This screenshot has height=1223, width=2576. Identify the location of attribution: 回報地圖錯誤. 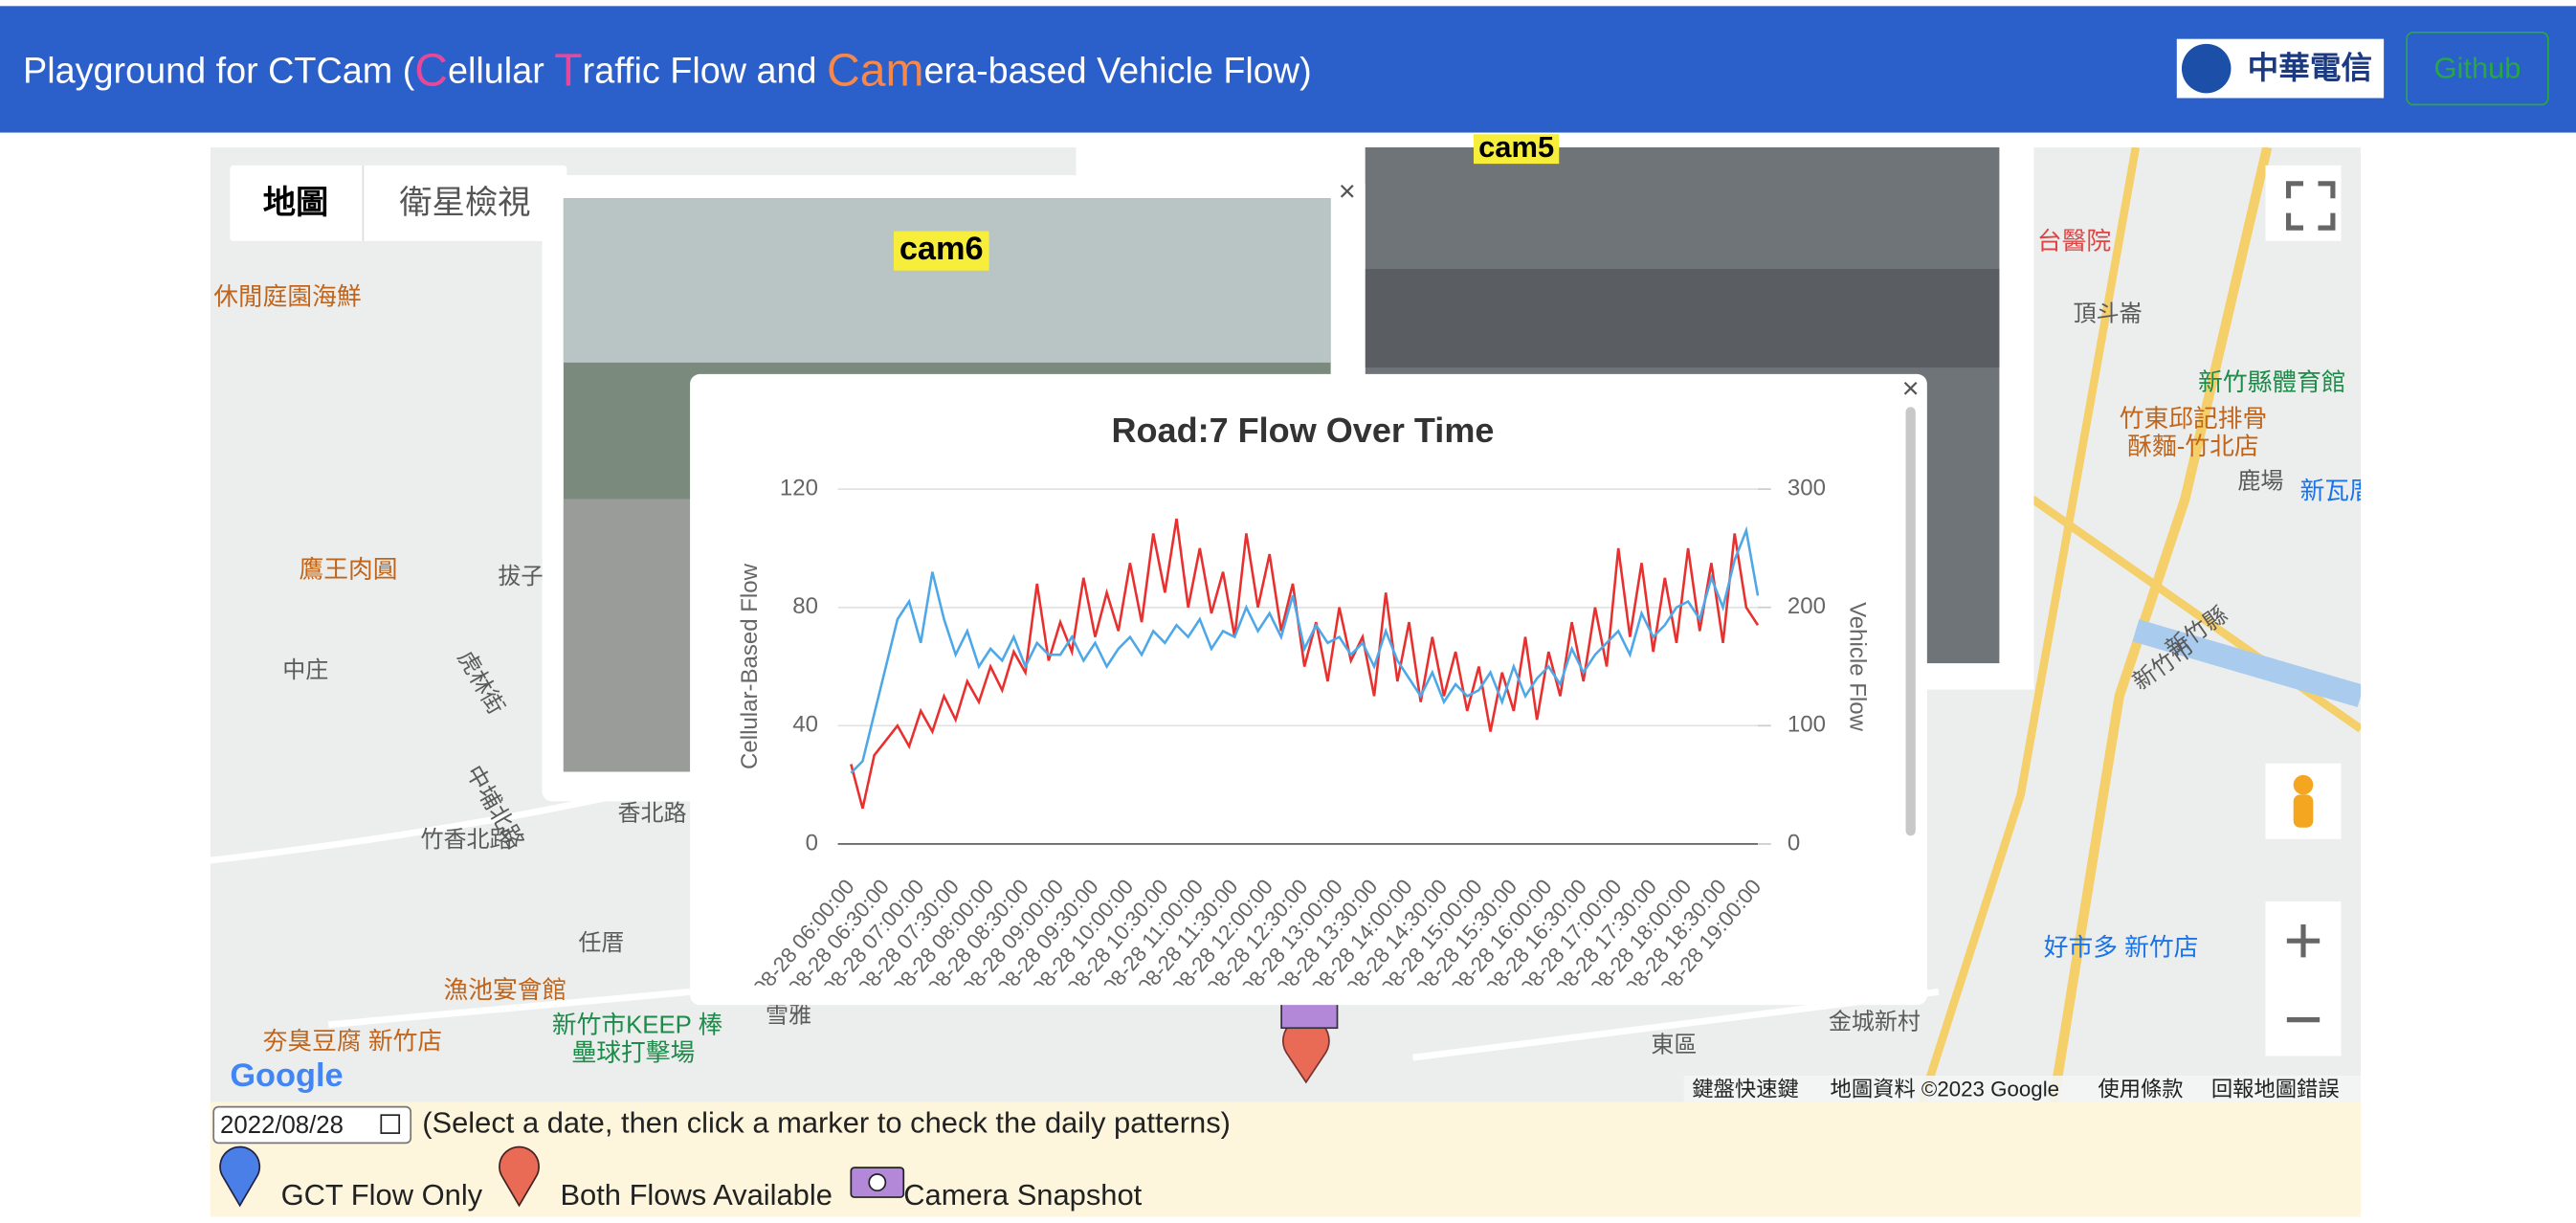
(2275, 1089).